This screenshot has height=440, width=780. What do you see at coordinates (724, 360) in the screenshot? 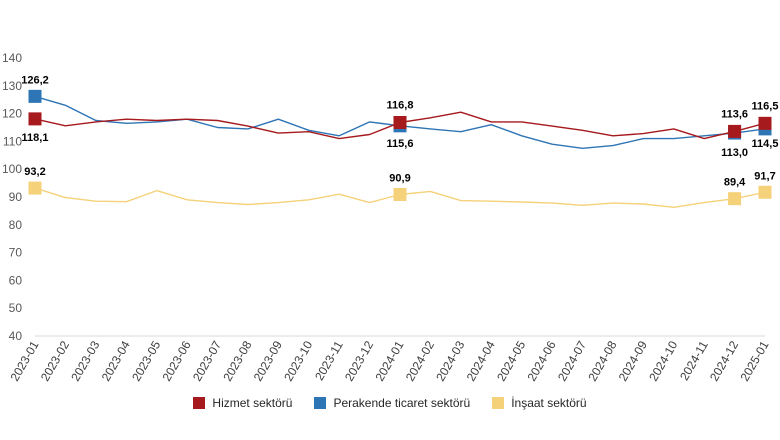
I see `x-tick-label: 2024-12` at bounding box center [724, 360].